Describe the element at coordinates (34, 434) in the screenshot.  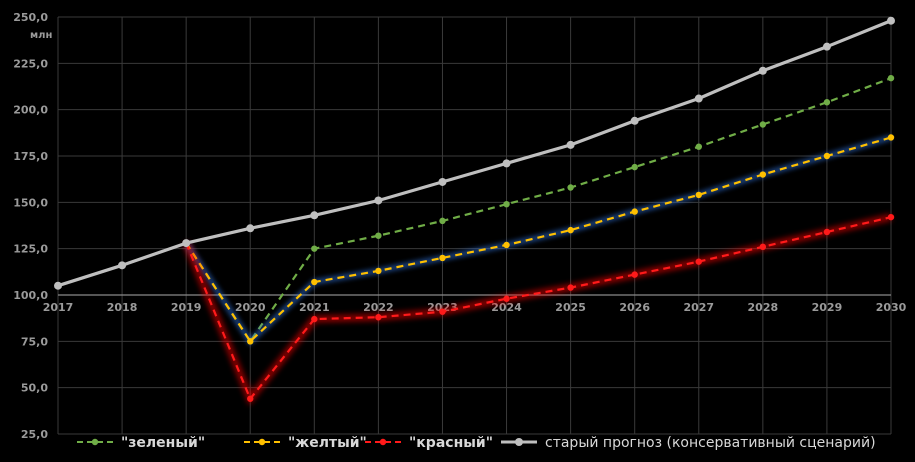
I see `y-tick-label: 25,0` at that location.